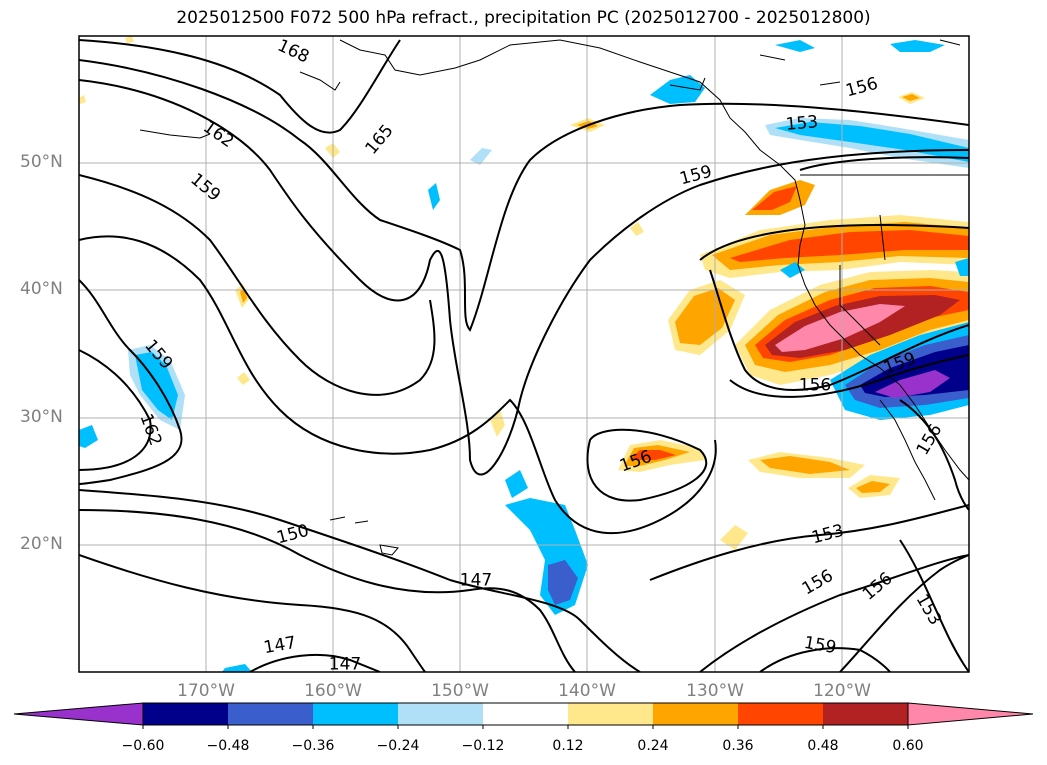 This screenshot has width=1047, height=765. Describe the element at coordinates (653, 746) in the screenshot. I see `colorbar-tick-label: 0.24` at that location.